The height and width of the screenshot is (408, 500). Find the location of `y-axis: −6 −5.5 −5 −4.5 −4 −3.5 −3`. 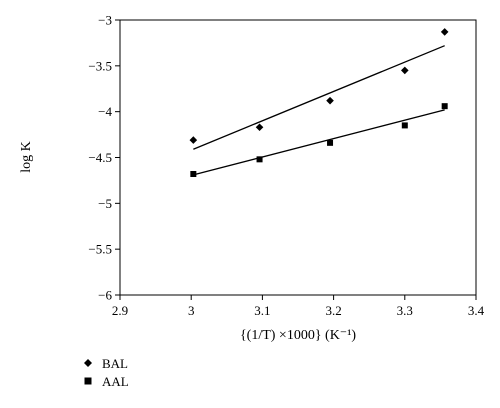

y-axis: −6 −5.5 −5 −4.5 −4 −3.5 −3 is located at coordinates (104, 158).